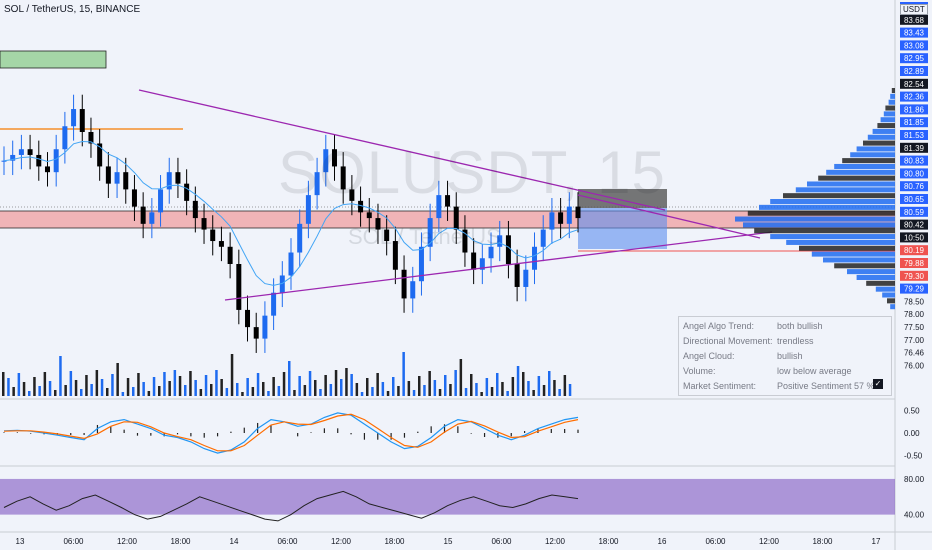  Describe the element at coordinates (914, 84) in the screenshot. I see `price-axis-label: 82.54` at that location.